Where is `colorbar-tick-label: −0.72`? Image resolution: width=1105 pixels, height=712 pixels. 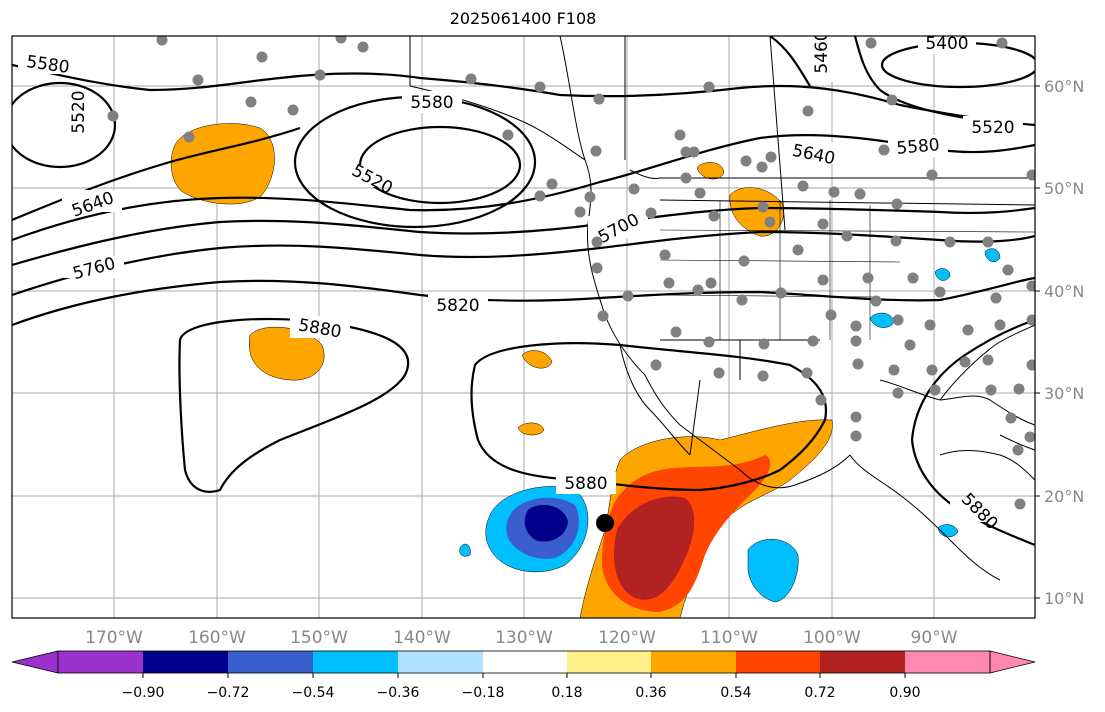 colorbar-tick-label: −0.72 is located at coordinates (228, 693).